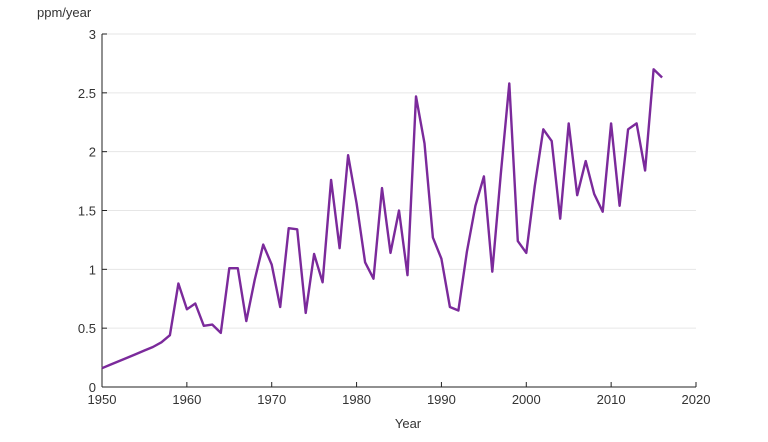 This screenshot has height=442, width=768. I want to click on x-tick-label: 1980, so click(356, 399).